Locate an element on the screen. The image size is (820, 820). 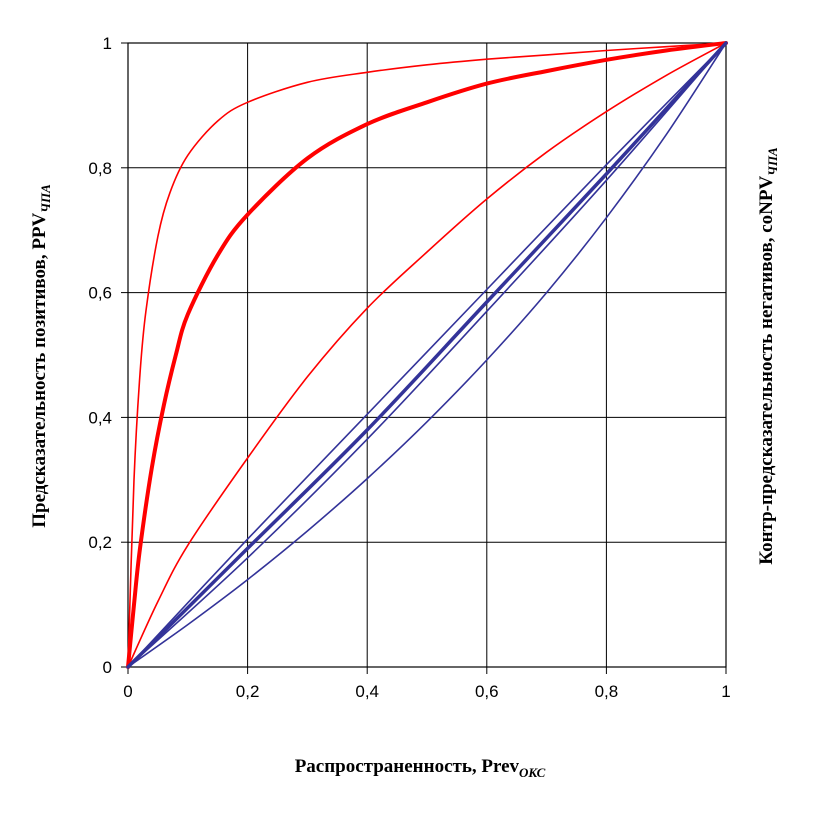
y-axis-title-left: Предсказательность позитивов, PPVЧПА is located at coordinates (41, 356).